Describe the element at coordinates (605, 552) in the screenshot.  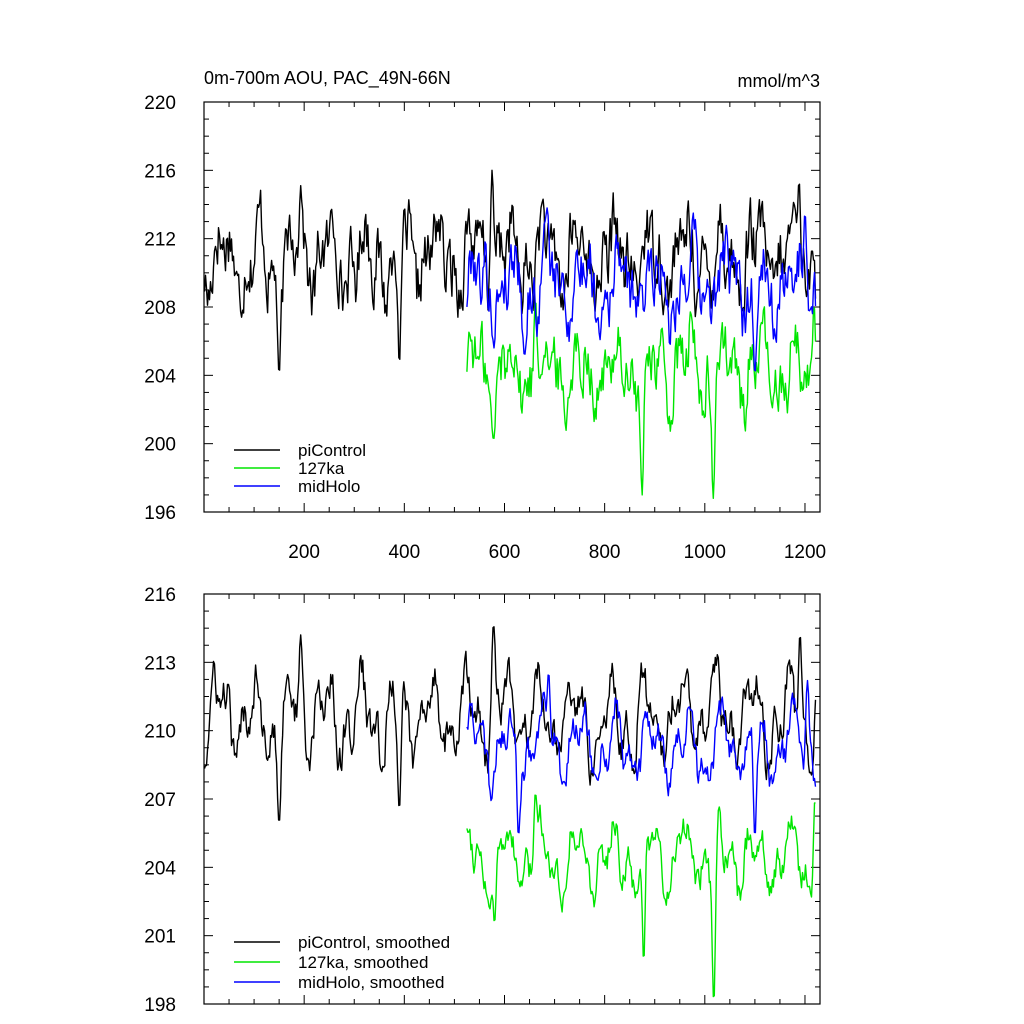
I see `x-tick-label: 800` at that location.